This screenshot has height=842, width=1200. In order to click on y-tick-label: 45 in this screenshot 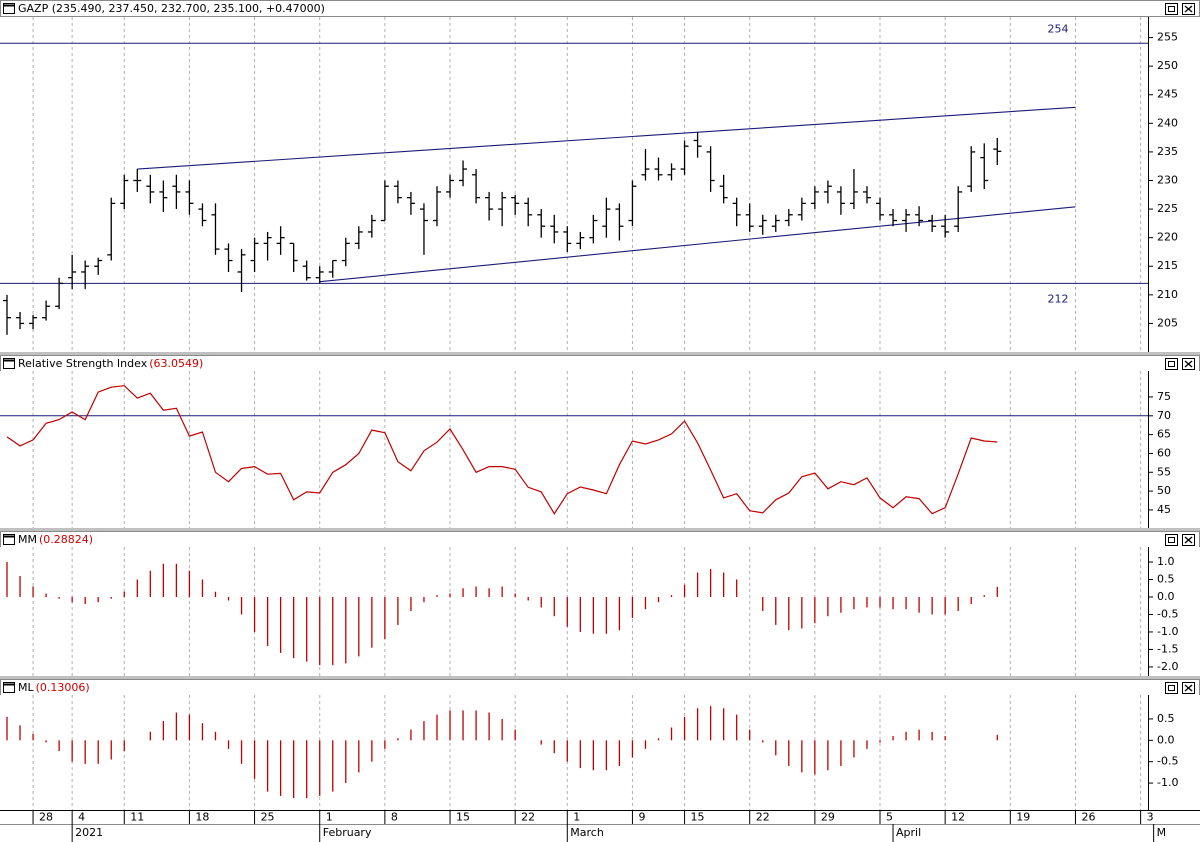, I will do `click(1164, 509)`.